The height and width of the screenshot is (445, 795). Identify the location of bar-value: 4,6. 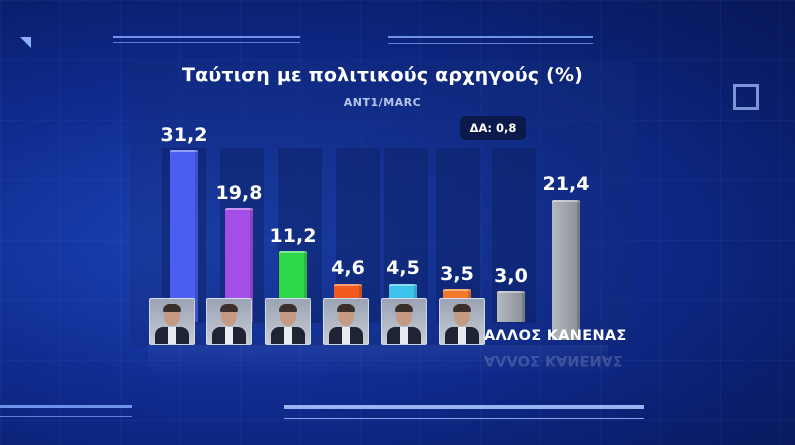
(348, 268).